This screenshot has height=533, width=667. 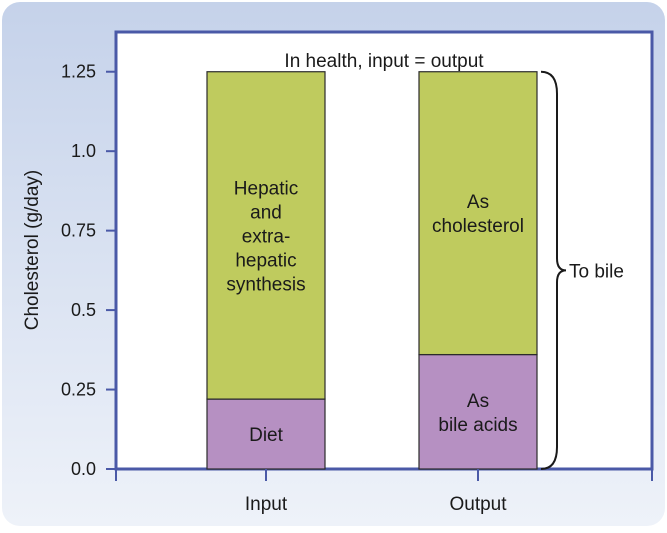 I want to click on segment-label-output-1-line-1: cholesterol, so click(x=478, y=226).